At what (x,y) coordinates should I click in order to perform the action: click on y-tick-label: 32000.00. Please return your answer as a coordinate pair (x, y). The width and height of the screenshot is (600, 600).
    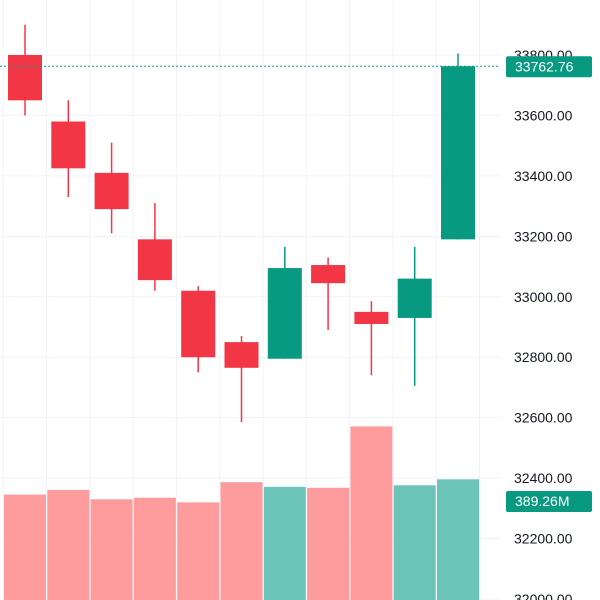
    Looking at the image, I should click on (543, 595).